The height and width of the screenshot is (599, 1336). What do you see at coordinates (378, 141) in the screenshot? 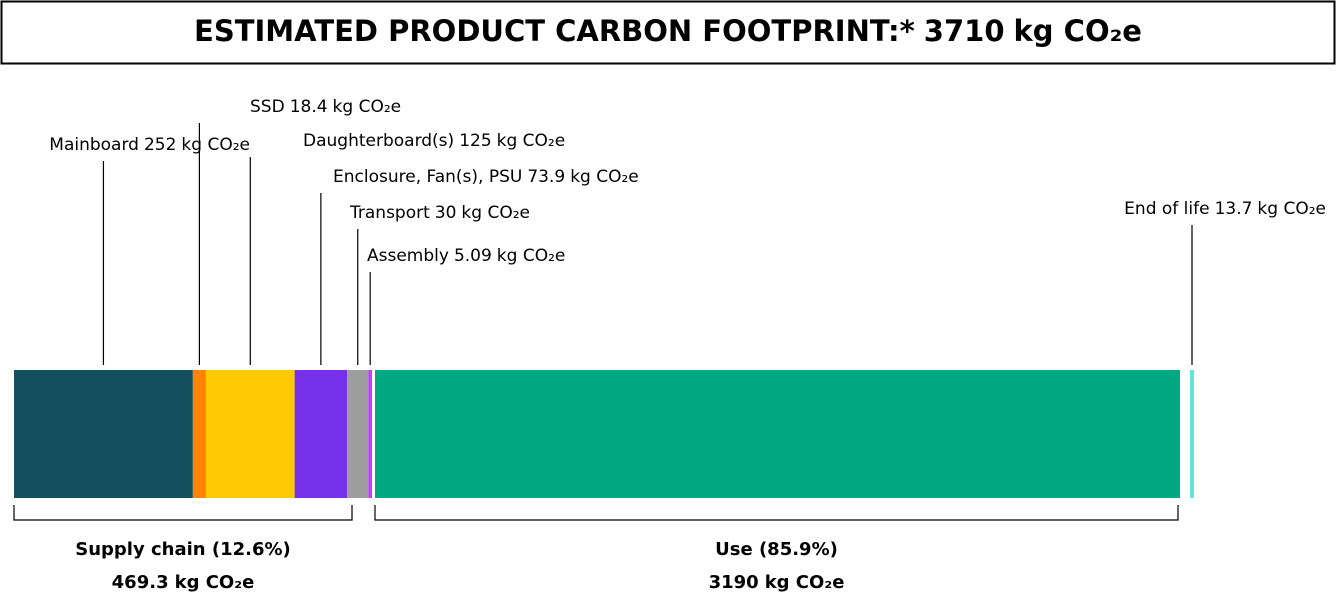
I see `segment-name: Daughterboard(s)` at bounding box center [378, 141].